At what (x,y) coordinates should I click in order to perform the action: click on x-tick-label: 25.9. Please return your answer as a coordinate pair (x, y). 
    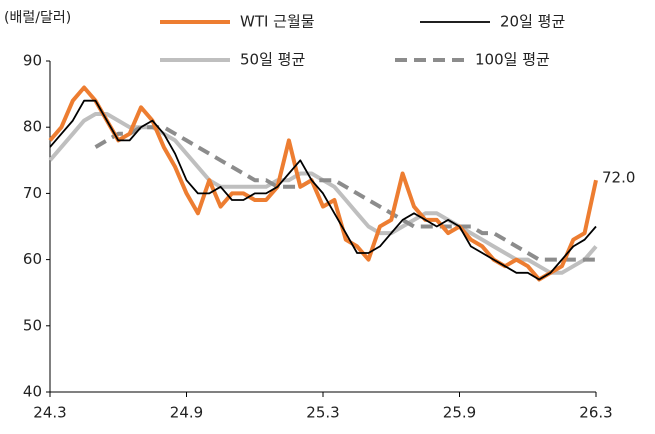
    Looking at the image, I should click on (459, 413).